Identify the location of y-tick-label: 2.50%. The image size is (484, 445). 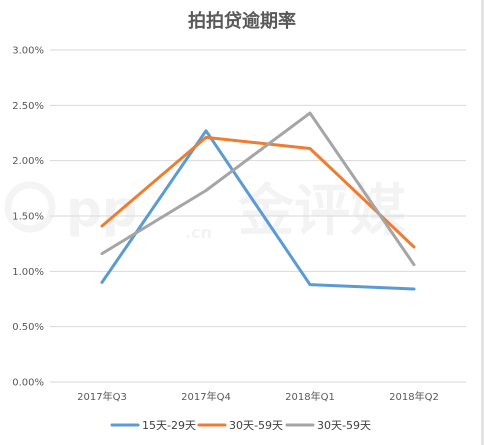
(28, 106).